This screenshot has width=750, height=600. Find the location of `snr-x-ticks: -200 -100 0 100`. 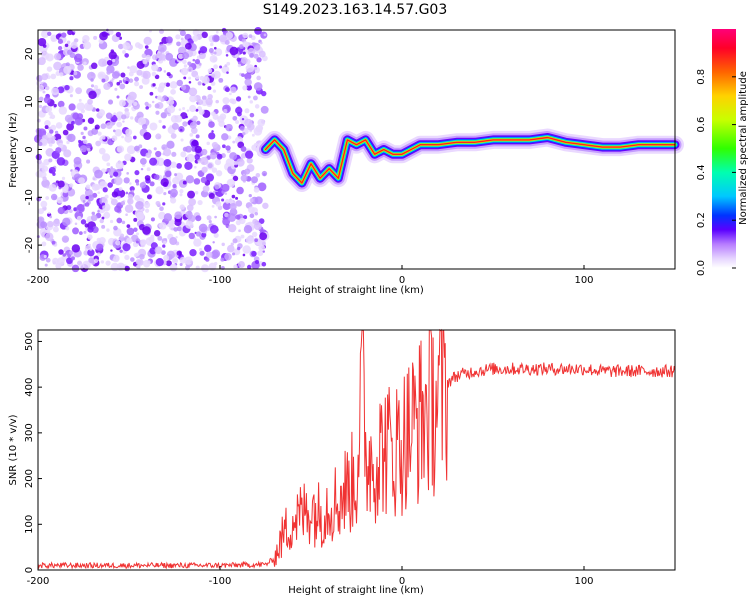

snr-x-ticks: -200 -100 0 100 is located at coordinates (310, 576).